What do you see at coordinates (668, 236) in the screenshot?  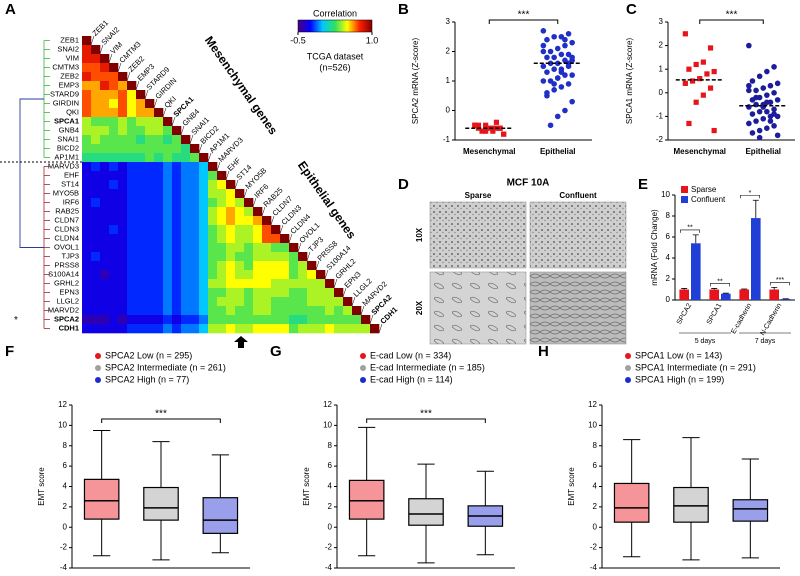 I see `y-tick-label: 6` at bounding box center [668, 236].